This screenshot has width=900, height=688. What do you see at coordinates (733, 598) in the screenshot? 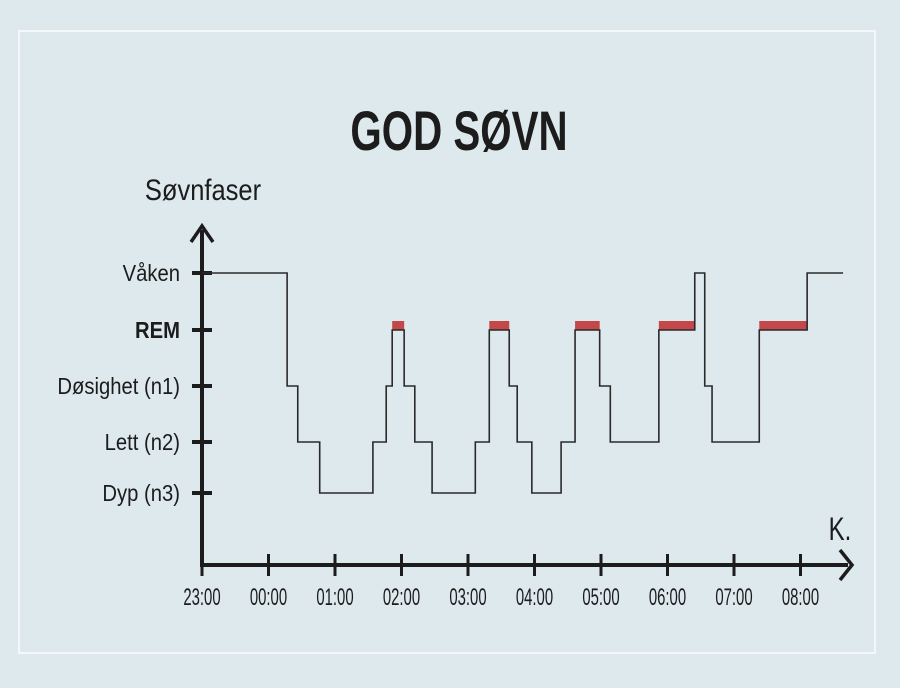
I see `x-tick-label: 07:00` at bounding box center [733, 598].